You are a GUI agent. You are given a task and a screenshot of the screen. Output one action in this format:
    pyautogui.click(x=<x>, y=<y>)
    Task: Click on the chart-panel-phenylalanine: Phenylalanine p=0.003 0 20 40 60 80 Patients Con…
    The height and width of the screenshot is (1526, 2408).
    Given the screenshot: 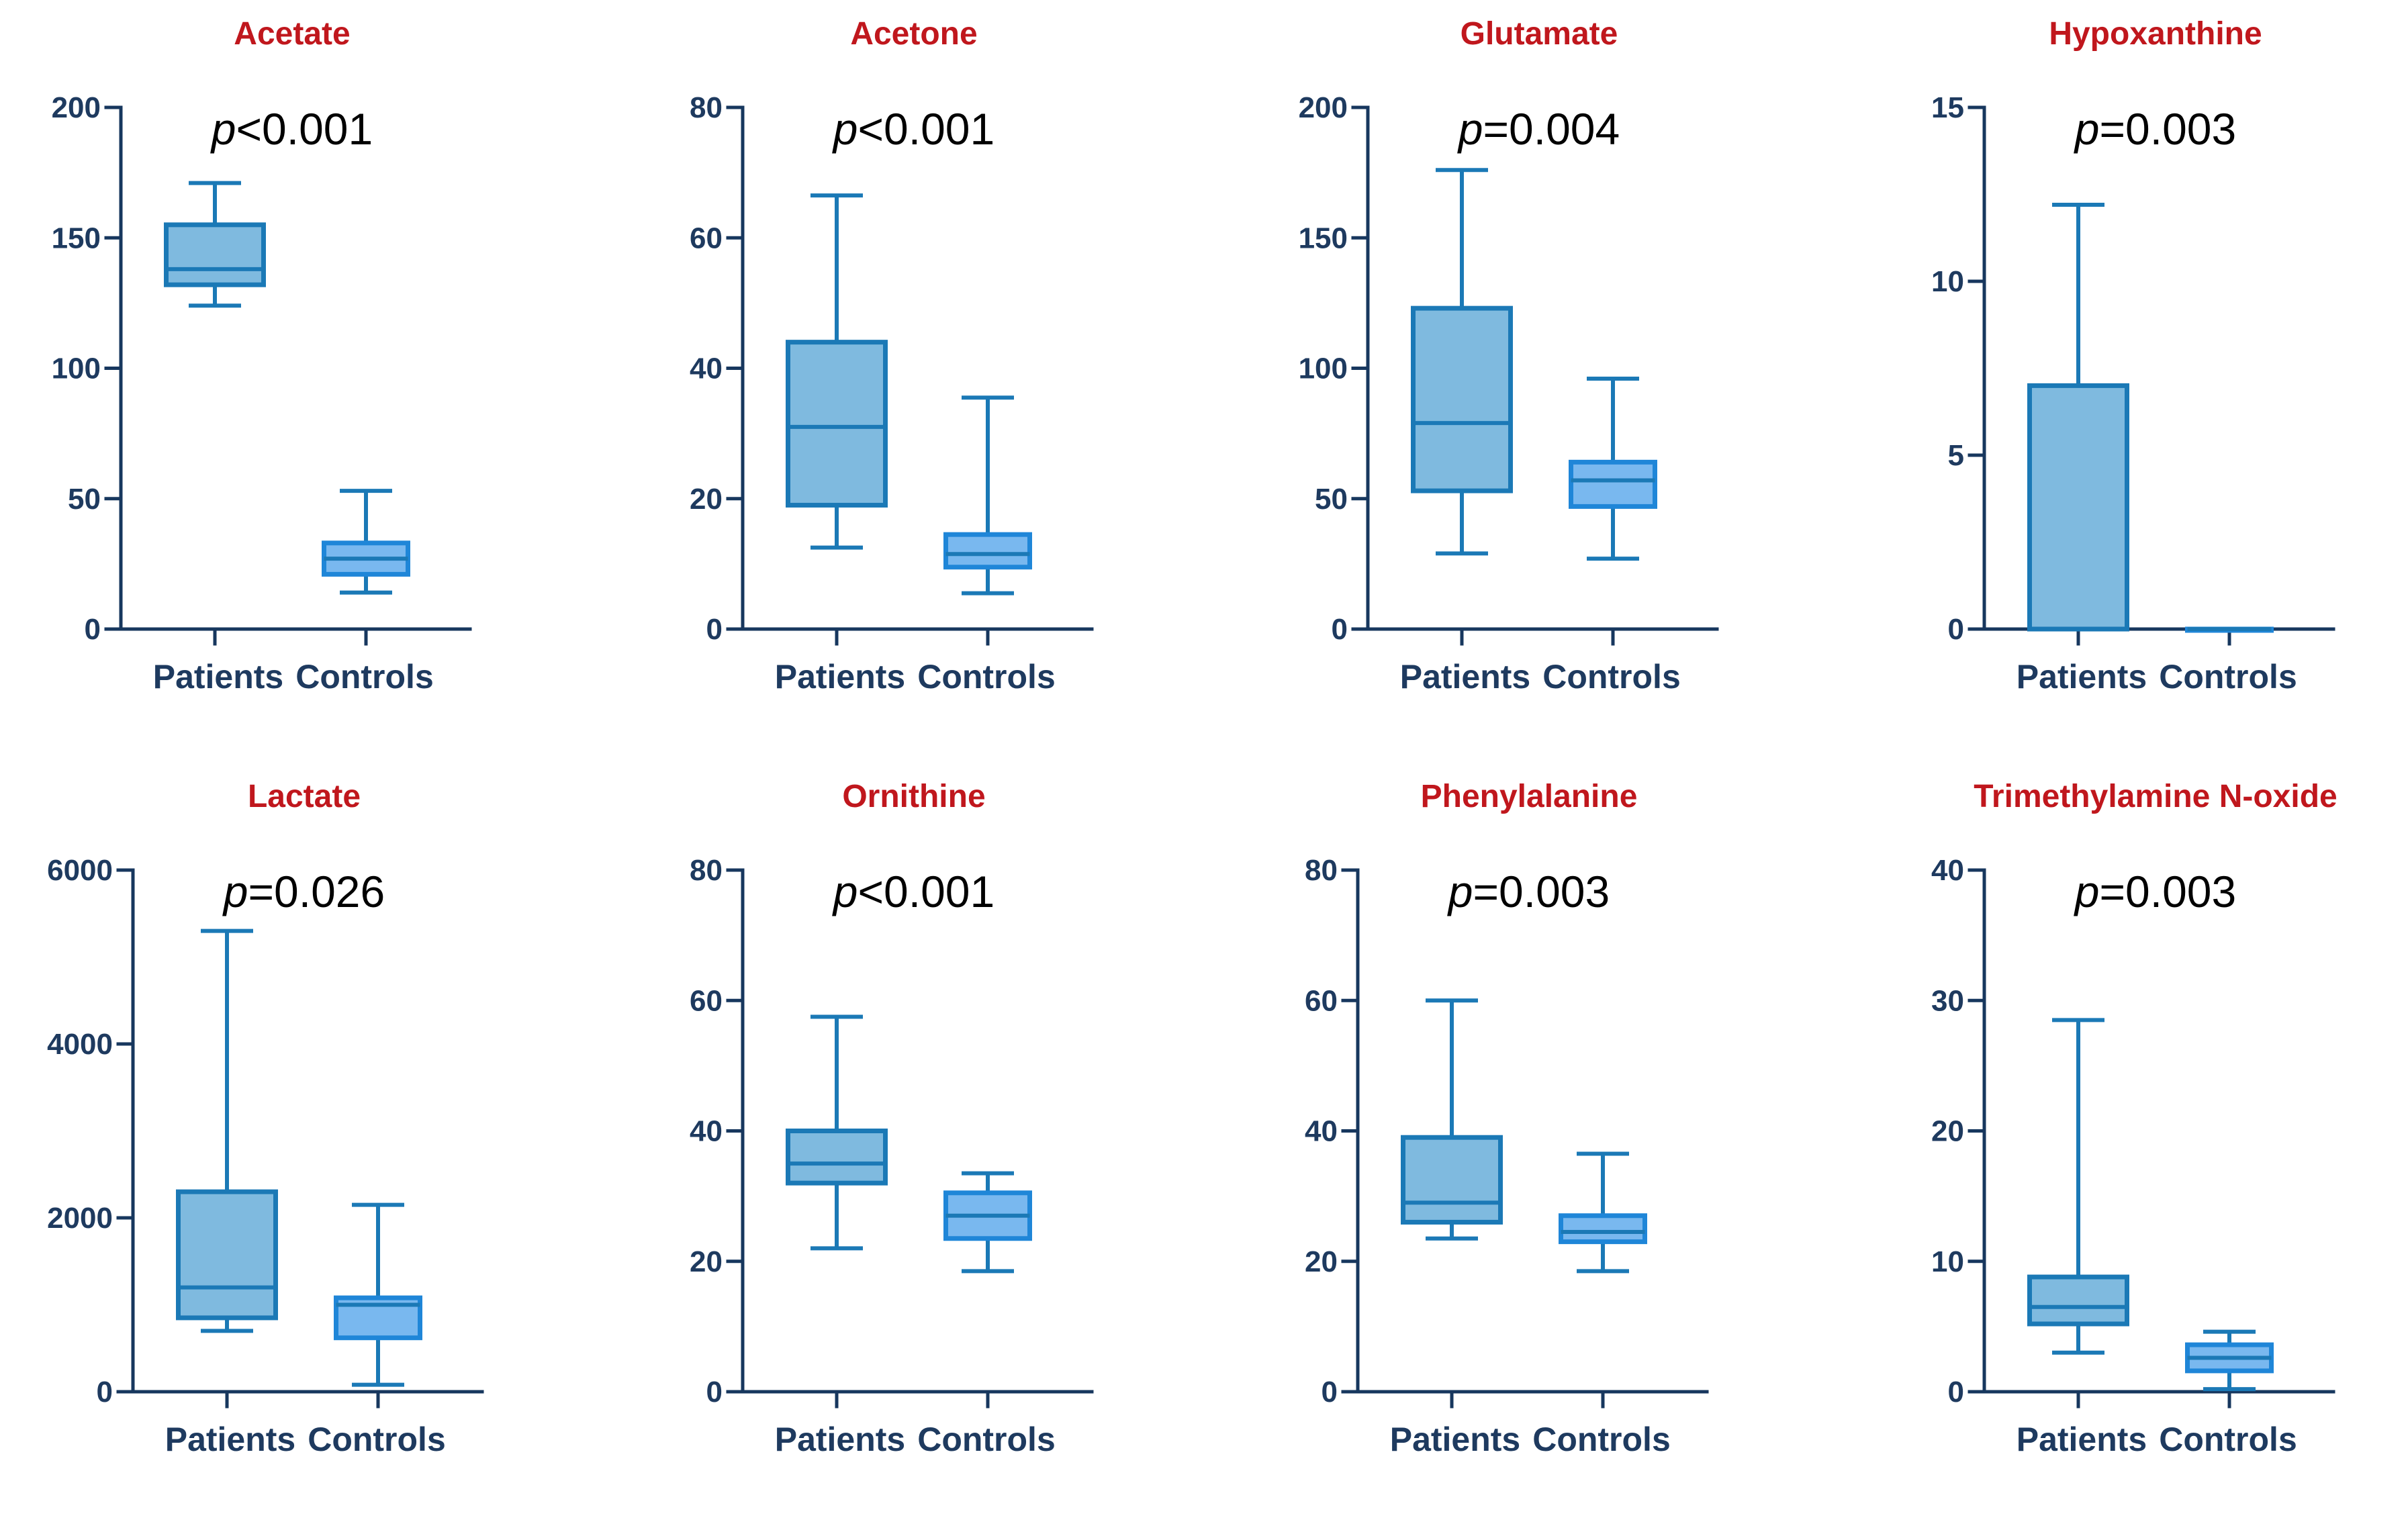 What is the action you would take?
    pyautogui.click(x=1504, y=1144)
    